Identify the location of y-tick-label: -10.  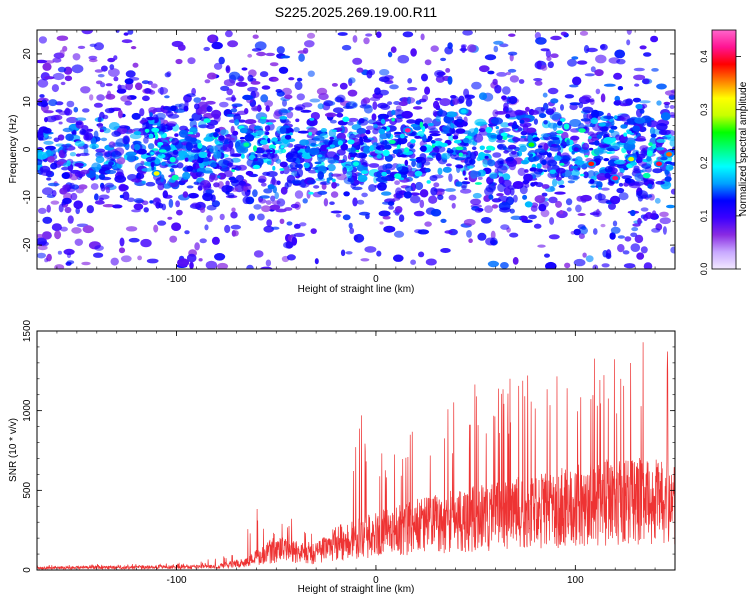
(27, 197).